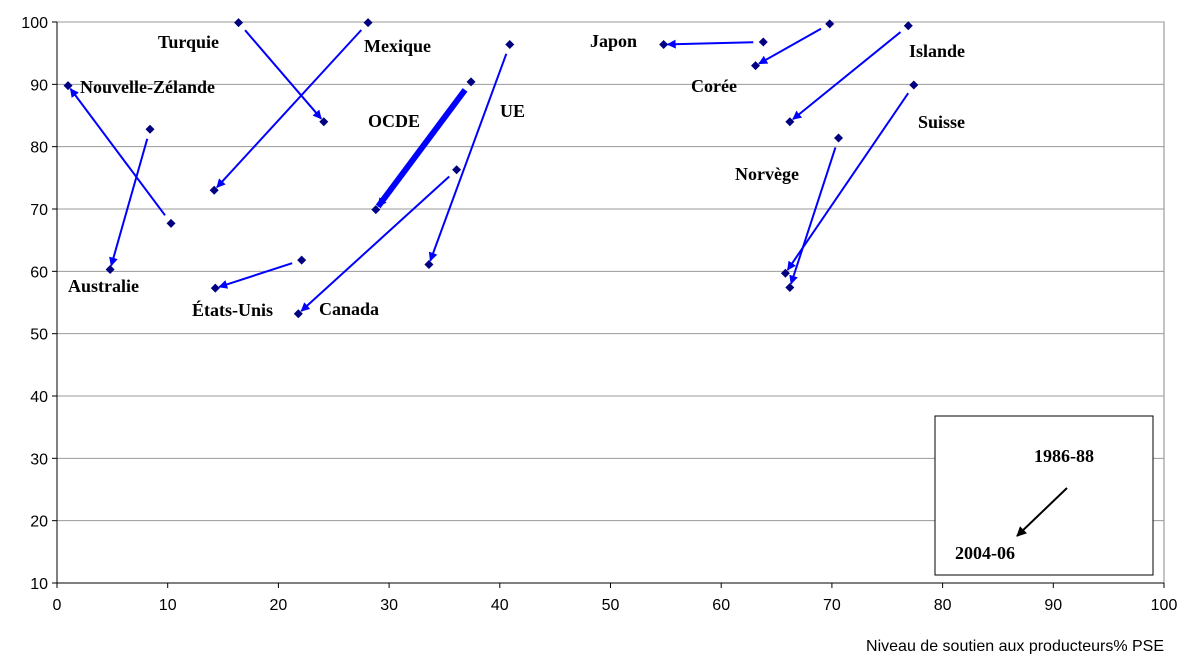  Describe the element at coordinates (188, 42) in the screenshot. I see `country-label: Turquie` at that location.